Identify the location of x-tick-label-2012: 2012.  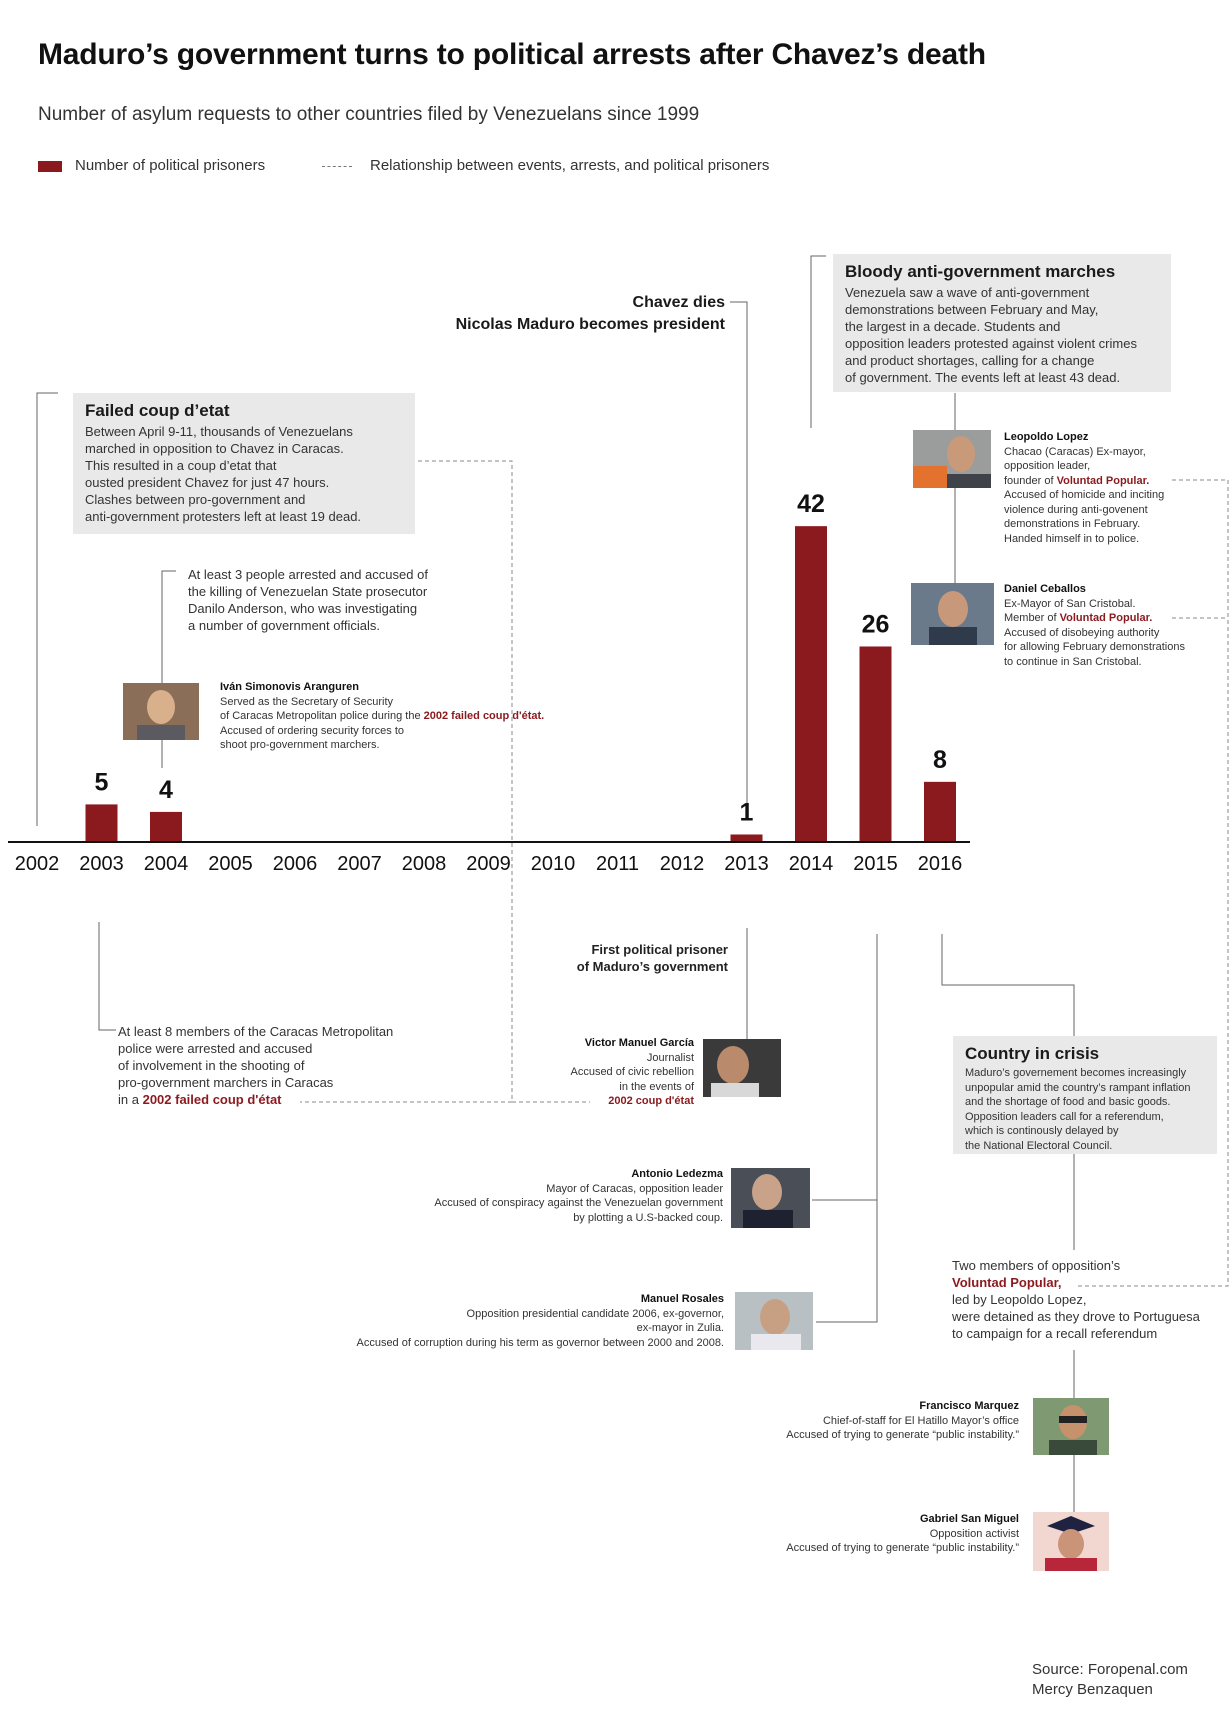
(682, 864).